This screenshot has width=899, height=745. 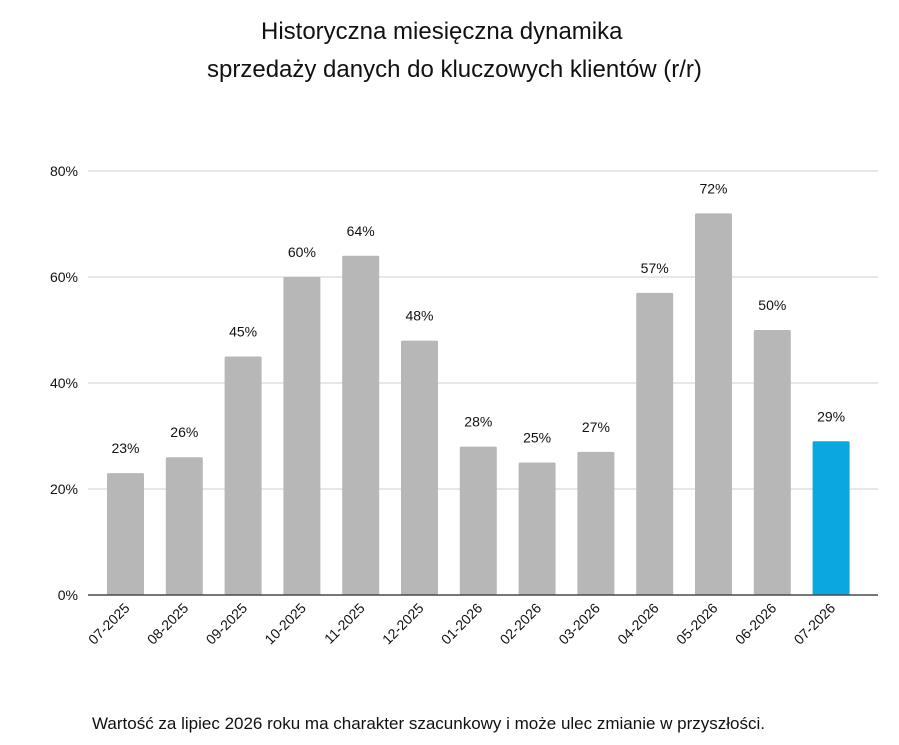 I want to click on data-label: 60%, so click(x=302, y=252).